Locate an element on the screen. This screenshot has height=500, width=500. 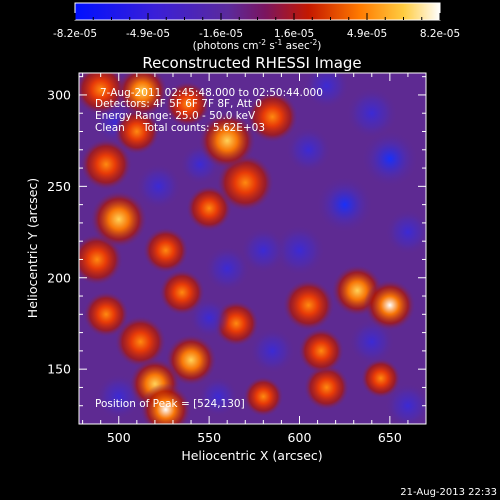
x-tick-label: 550 is located at coordinates (209, 437).